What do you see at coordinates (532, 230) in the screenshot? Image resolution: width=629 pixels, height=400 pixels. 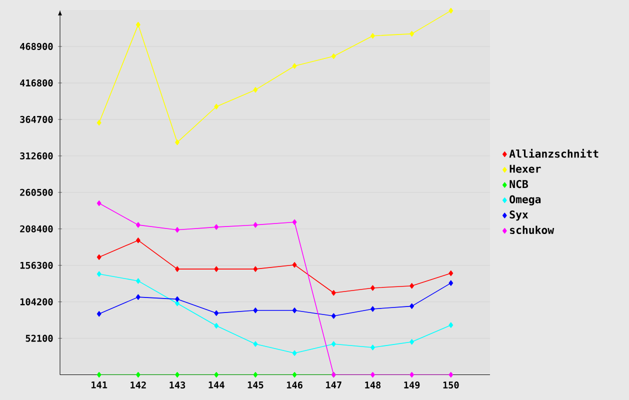 I see `legend-label: schukow` at bounding box center [532, 230].